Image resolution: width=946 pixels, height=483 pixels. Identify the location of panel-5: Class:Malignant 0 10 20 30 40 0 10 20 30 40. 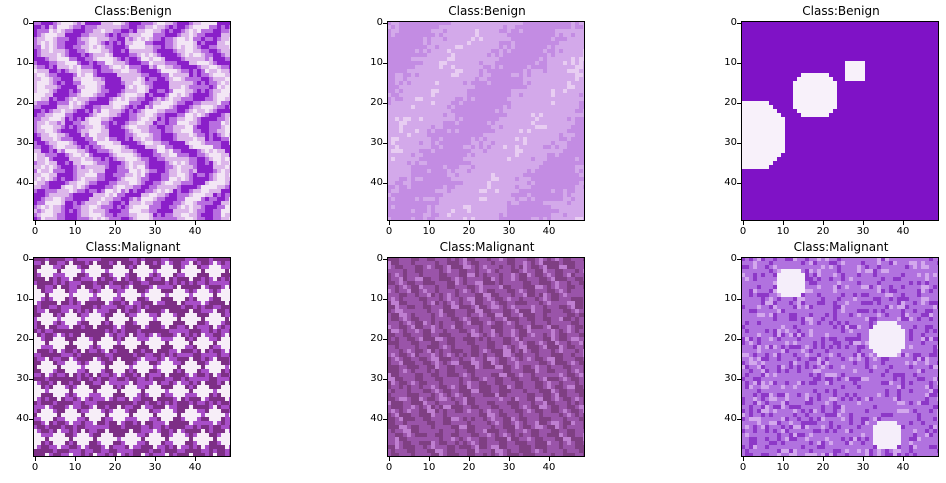
(478, 358).